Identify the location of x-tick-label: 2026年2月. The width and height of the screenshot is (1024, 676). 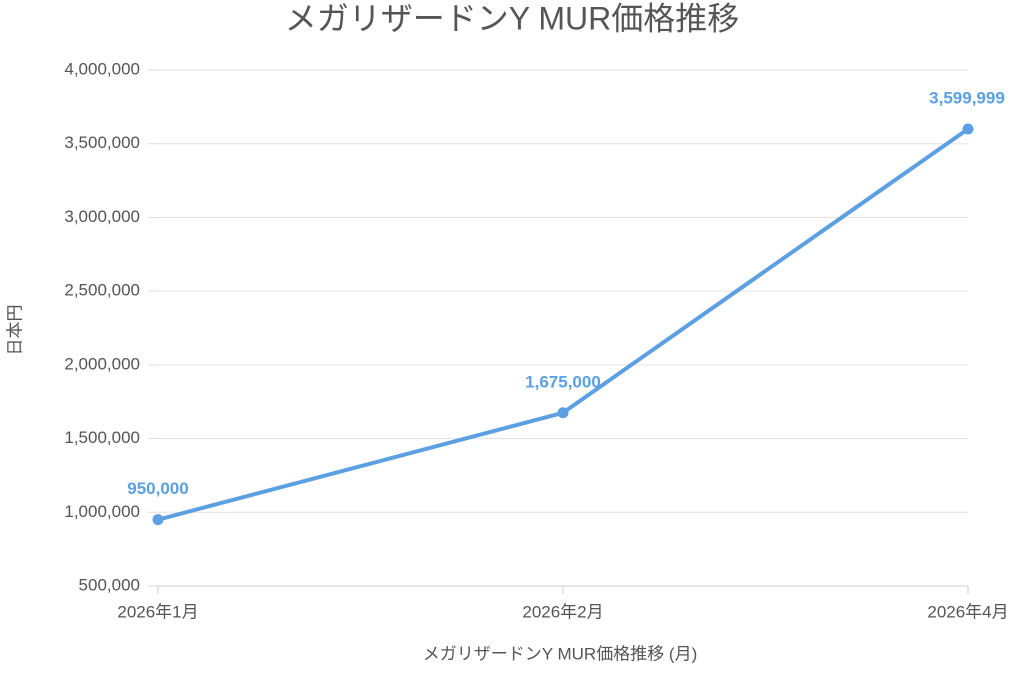
(562, 611).